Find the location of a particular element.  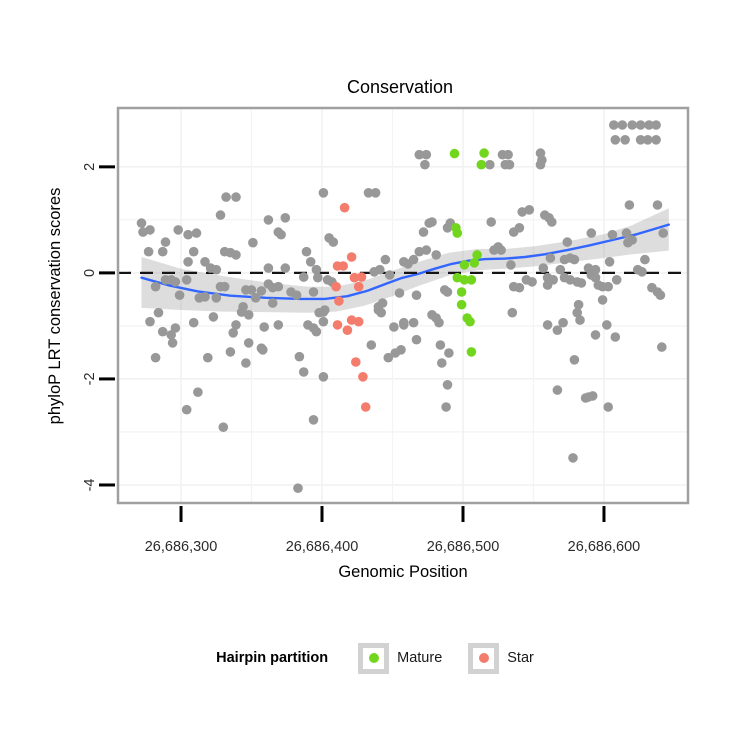

mature-dot-icon is located at coordinates (373, 658).